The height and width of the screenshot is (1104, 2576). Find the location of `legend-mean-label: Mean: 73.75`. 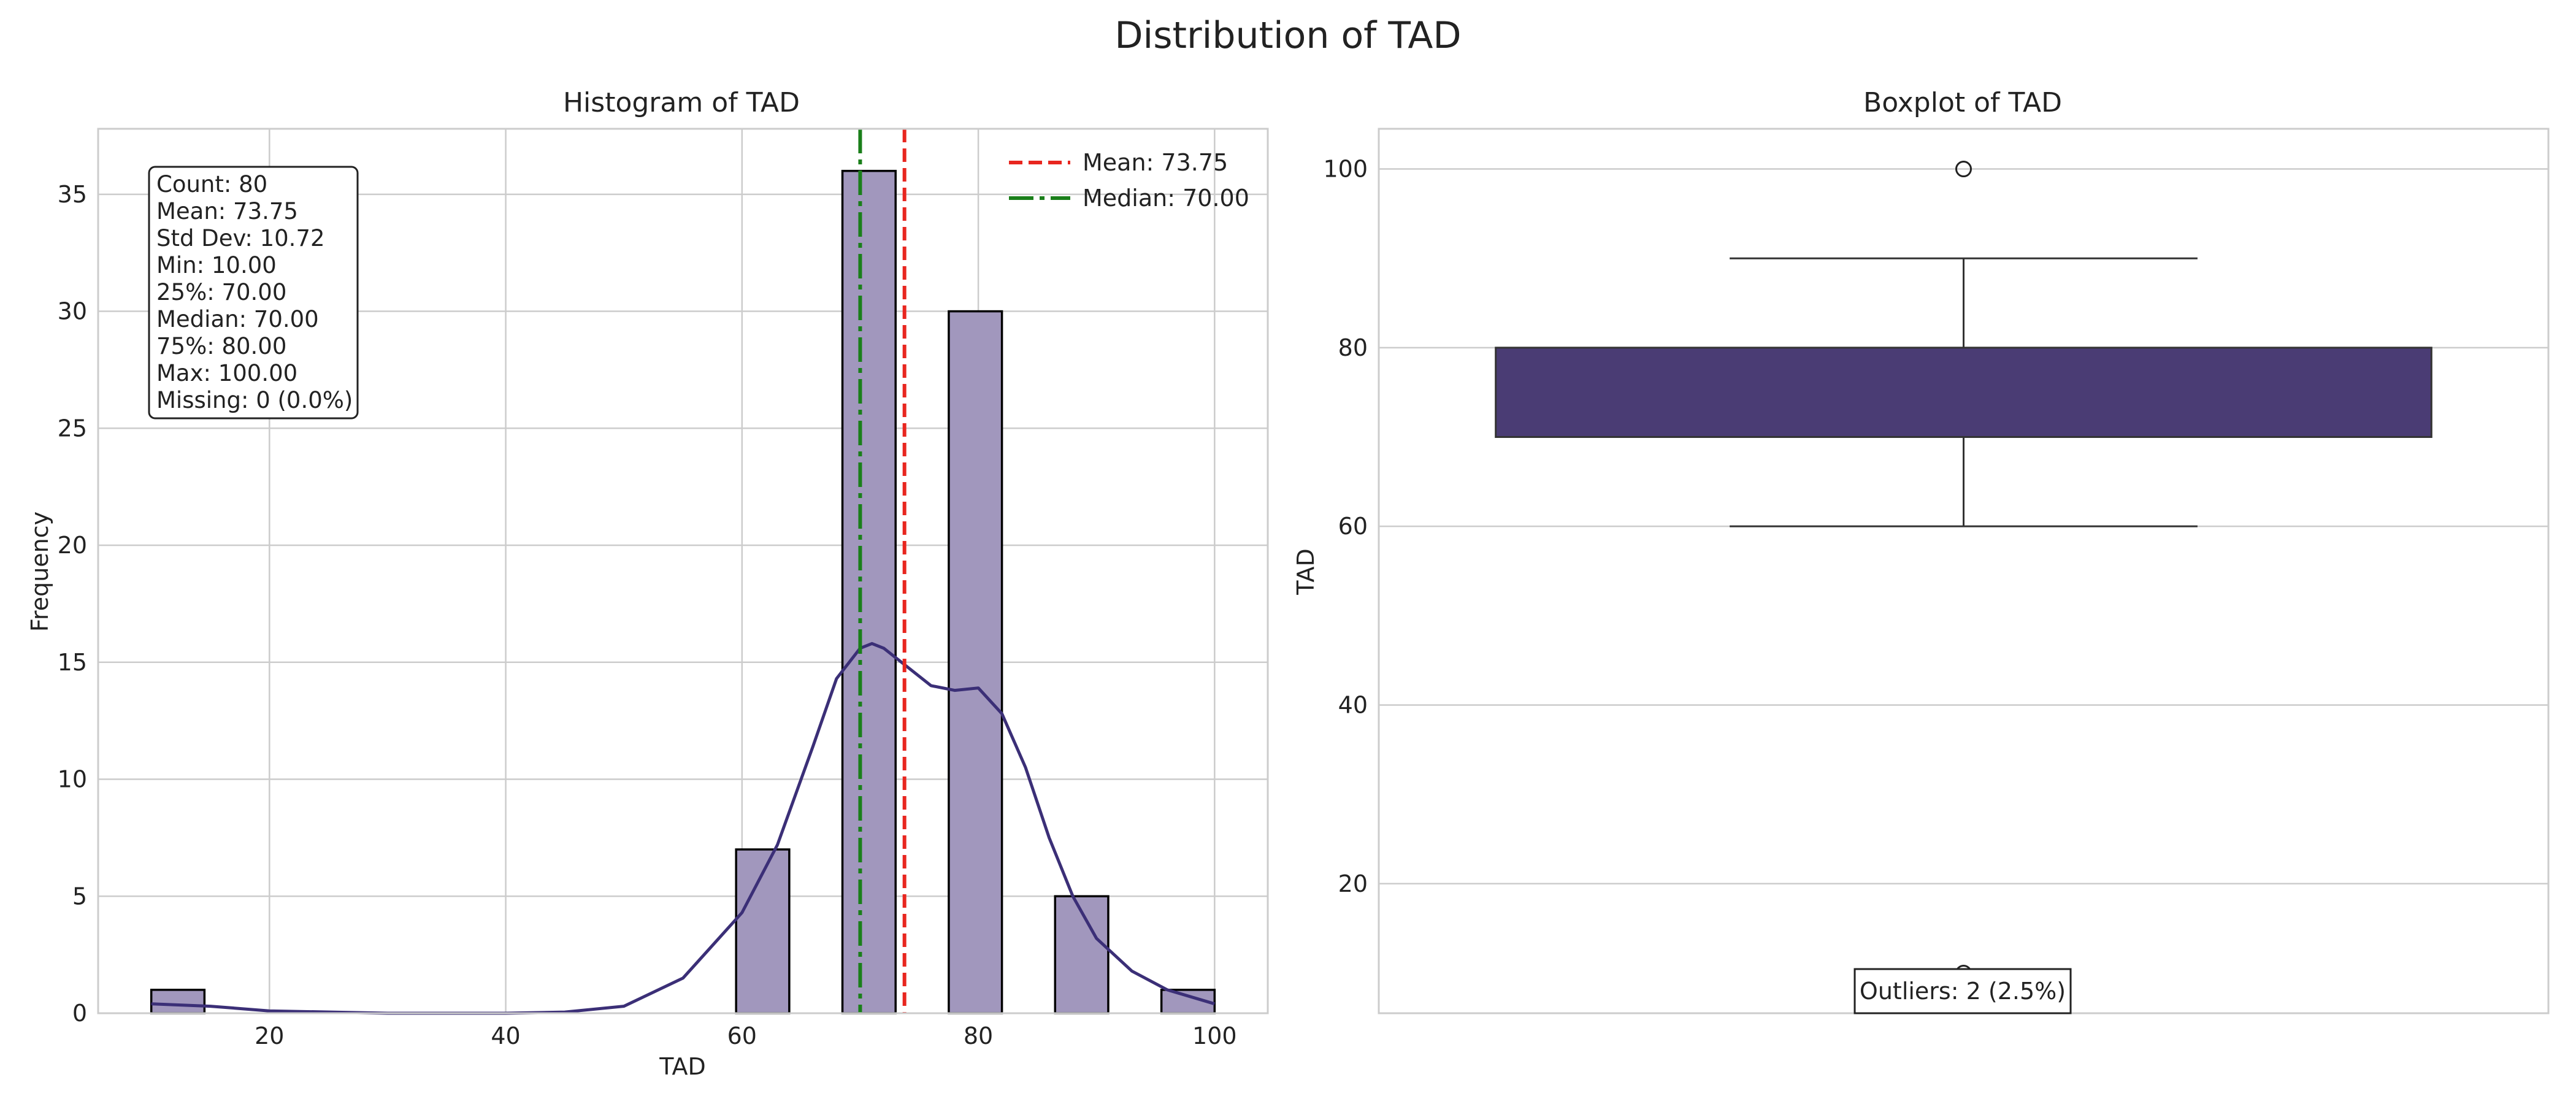

legend-mean-label: Mean: 73.75 is located at coordinates (1155, 162).